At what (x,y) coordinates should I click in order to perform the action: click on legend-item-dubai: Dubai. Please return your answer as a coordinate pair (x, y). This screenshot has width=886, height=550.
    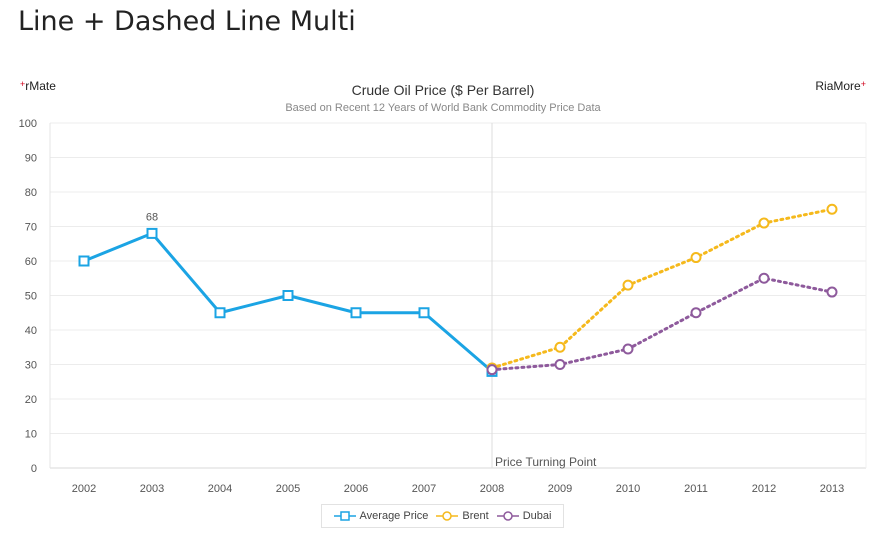
    Looking at the image, I should click on (524, 516).